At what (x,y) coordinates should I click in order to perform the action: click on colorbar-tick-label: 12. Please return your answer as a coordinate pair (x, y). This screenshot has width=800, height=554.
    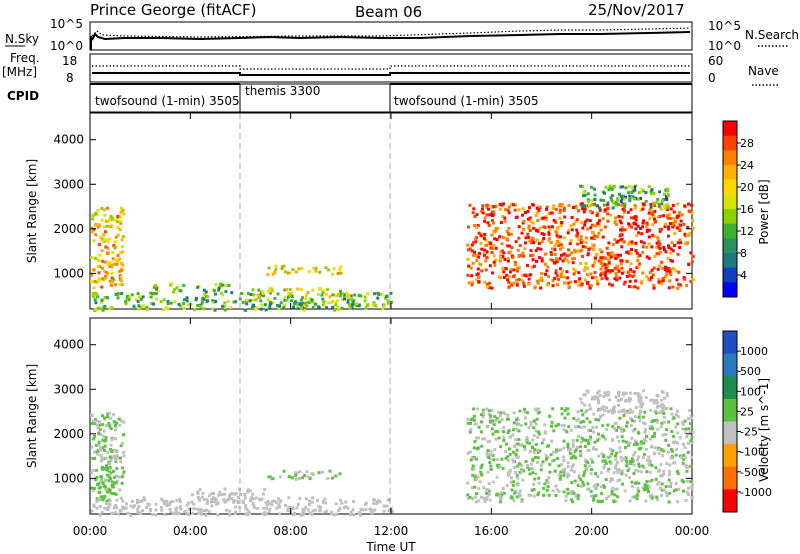
    Looking at the image, I should click on (747, 231).